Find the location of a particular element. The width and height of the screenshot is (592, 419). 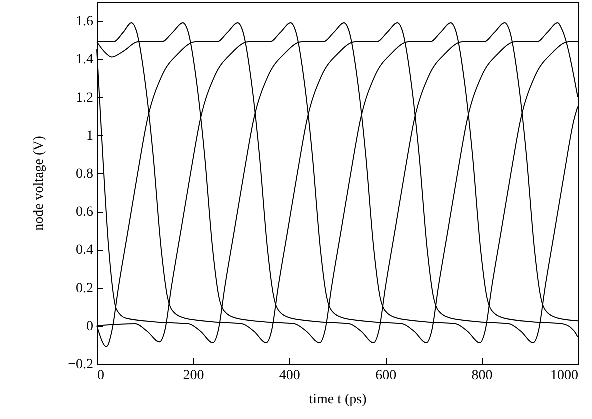

x-tick-label: 800 is located at coordinates (482, 376).